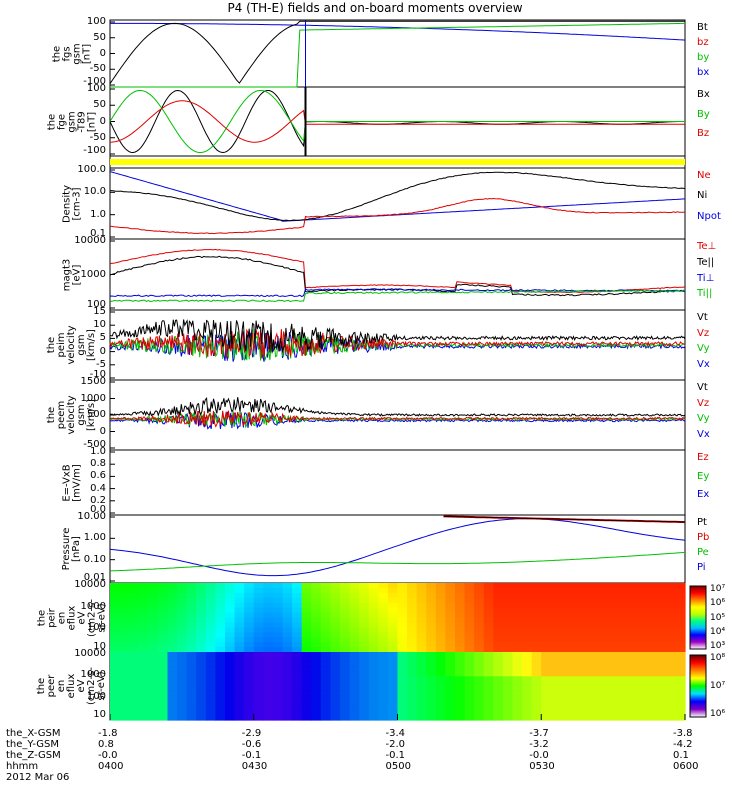 The width and height of the screenshot is (750, 800). I want to click on xaxis-value: -0.0, so click(108, 755).